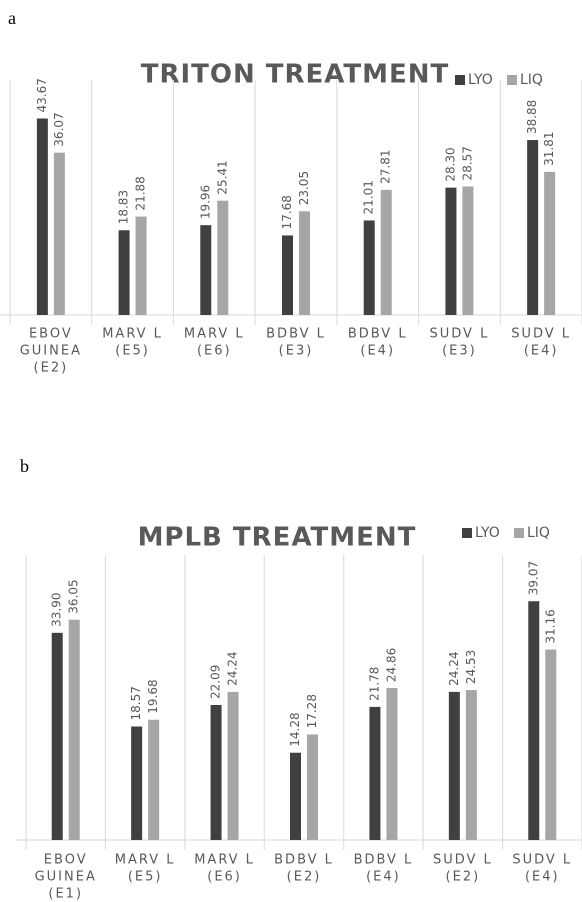 The image size is (582, 902). I want to click on value-label: 27.81, so click(386, 166).